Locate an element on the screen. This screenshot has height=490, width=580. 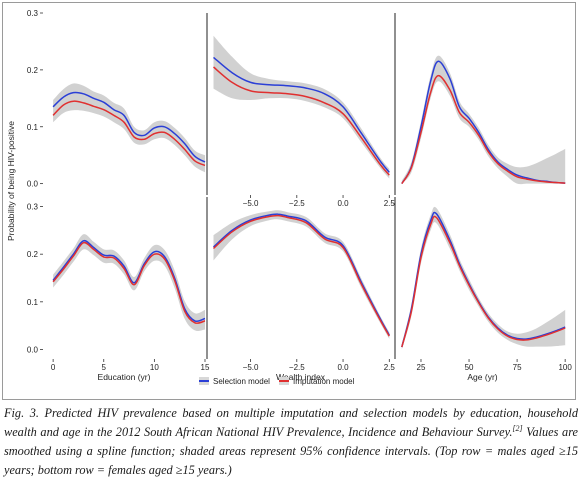
panel-top-left: 0.0 0.1 0.2 0.3 is located at coordinates (116, 99).